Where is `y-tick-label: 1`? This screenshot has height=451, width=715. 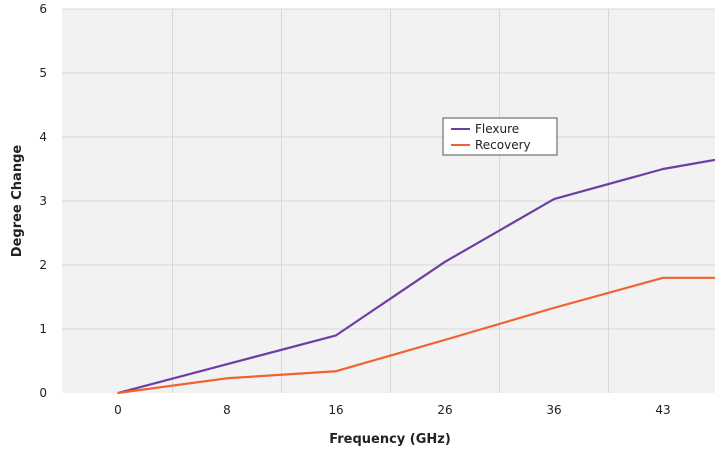
y-tick-label: 1 is located at coordinates (43, 329).